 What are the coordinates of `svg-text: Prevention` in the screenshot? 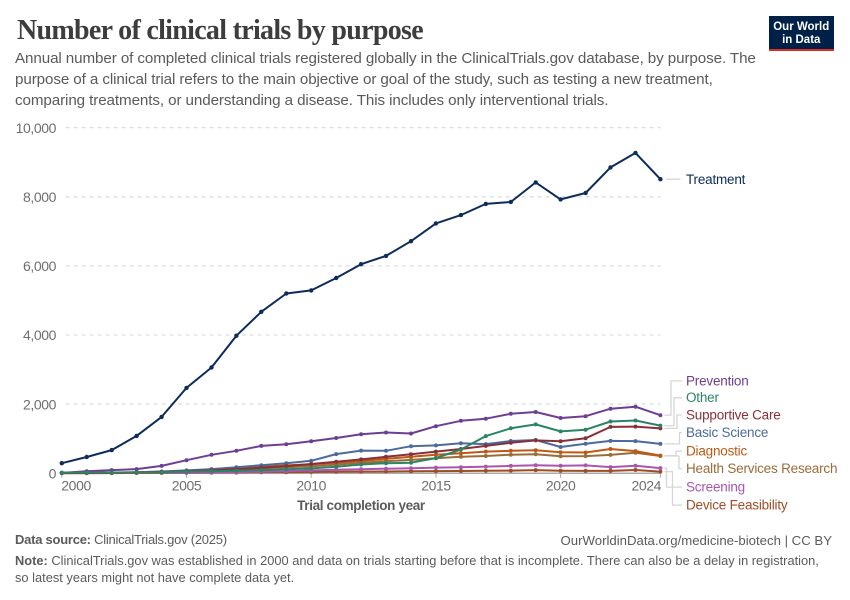 It's located at (717, 380).